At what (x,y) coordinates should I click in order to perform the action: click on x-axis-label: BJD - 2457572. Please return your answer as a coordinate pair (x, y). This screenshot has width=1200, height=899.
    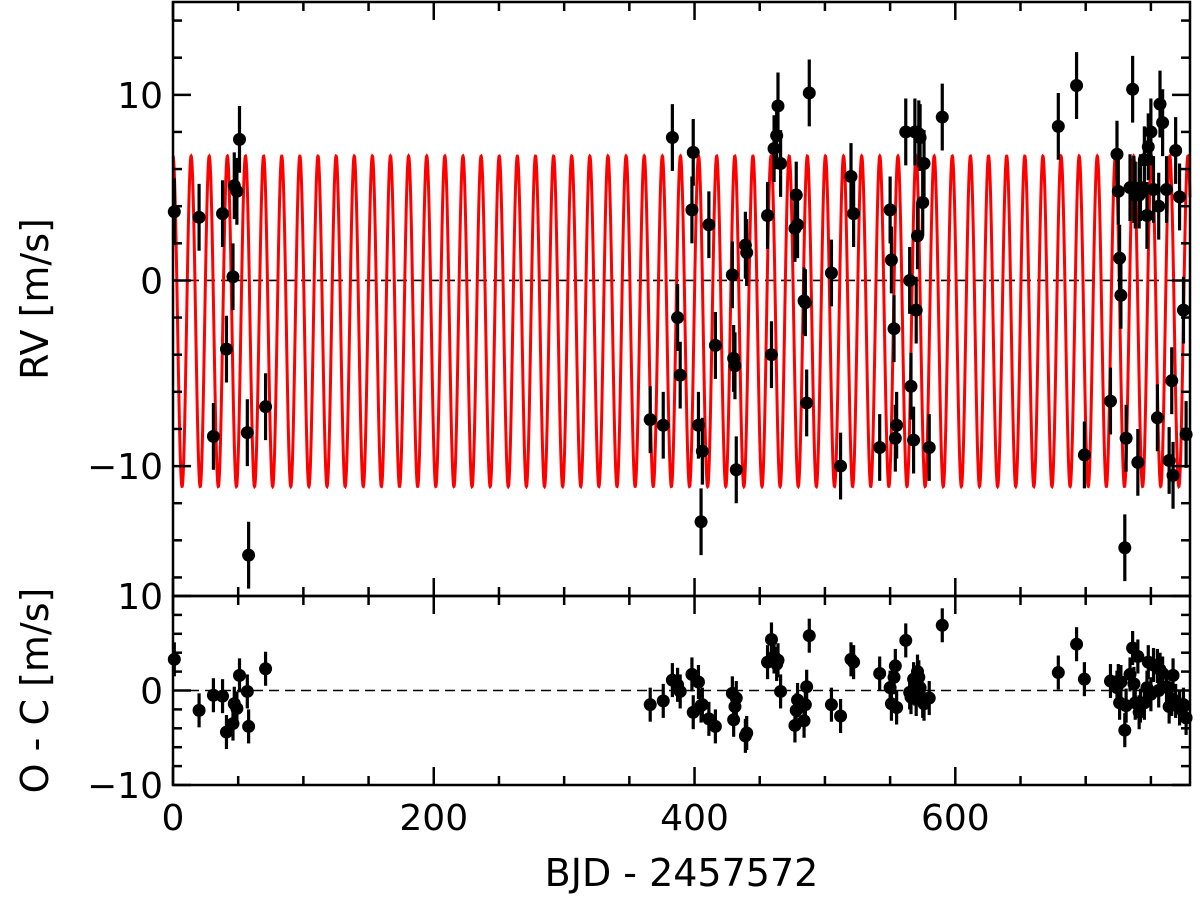
    Looking at the image, I should click on (682, 873).